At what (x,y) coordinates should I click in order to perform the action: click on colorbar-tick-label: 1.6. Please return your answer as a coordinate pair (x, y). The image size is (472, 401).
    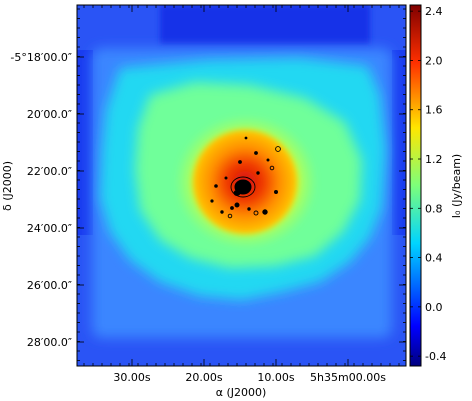
    Looking at the image, I should click on (434, 110).